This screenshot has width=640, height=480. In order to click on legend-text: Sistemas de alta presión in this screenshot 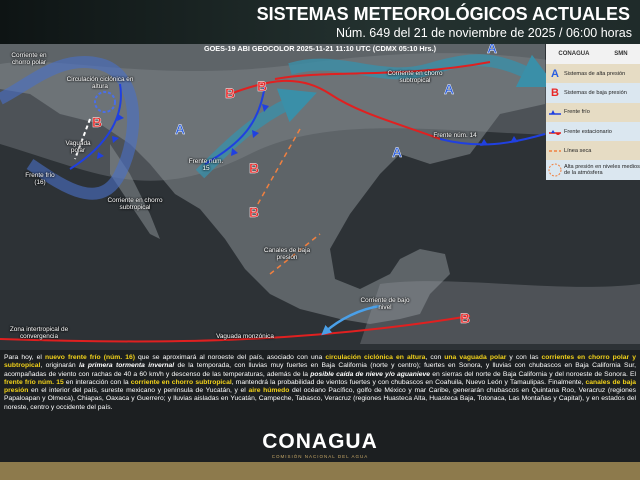, I will do `click(595, 73)`.